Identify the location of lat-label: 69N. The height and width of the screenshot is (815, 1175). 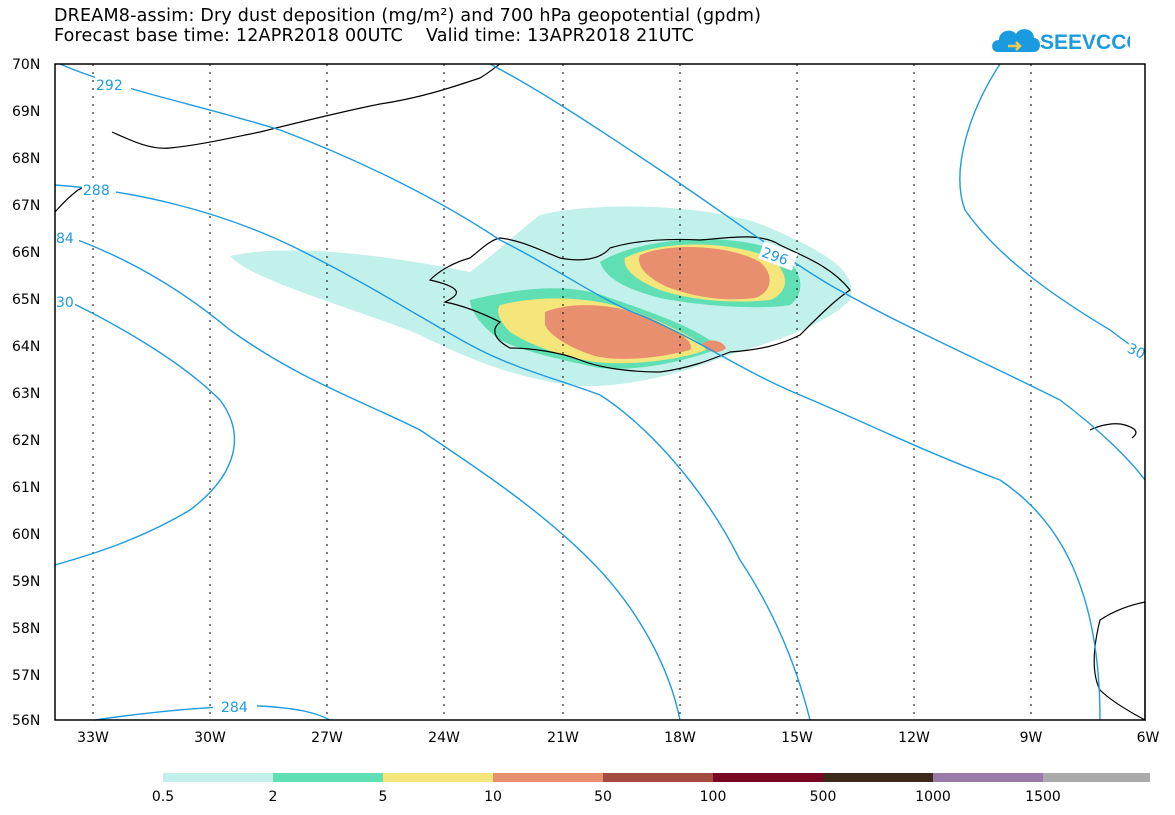
(26, 112).